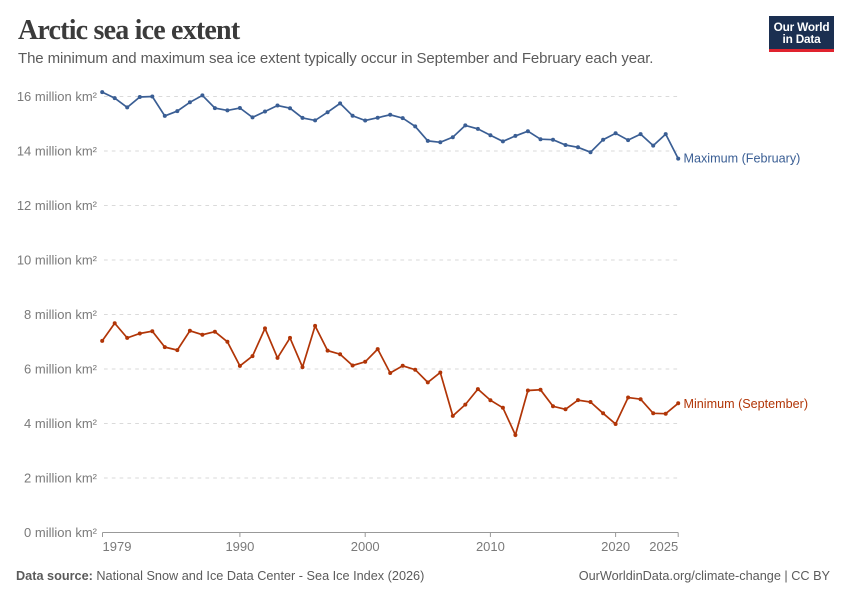 The width and height of the screenshot is (850, 600). What do you see at coordinates (490, 546) in the screenshot?
I see `svg-text: 2010` at bounding box center [490, 546].